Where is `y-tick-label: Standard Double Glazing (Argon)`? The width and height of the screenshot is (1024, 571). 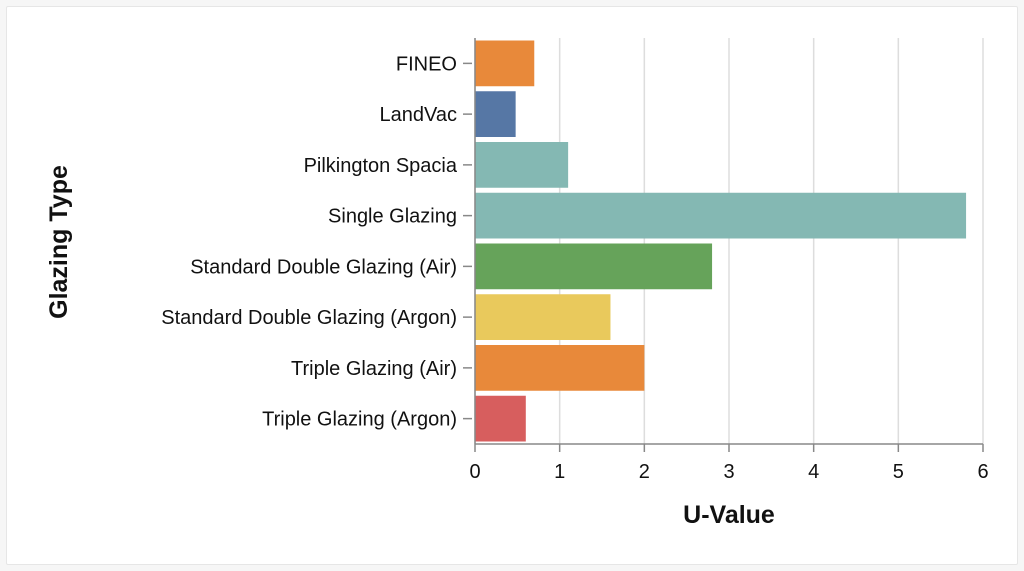 y-tick-label: Standard Double Glazing (Argon) is located at coordinates (309, 318).